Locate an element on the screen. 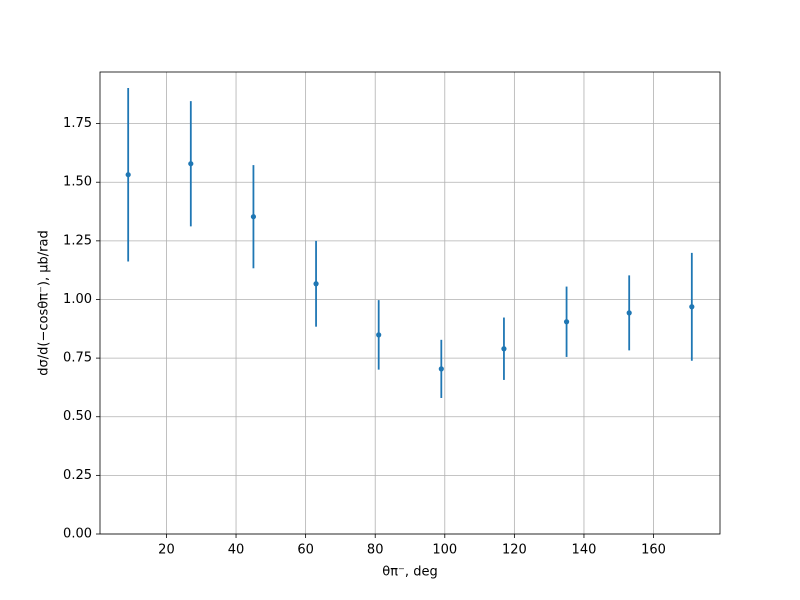 The height and width of the screenshot is (600, 800). x-tick-label: 40 is located at coordinates (236, 550).